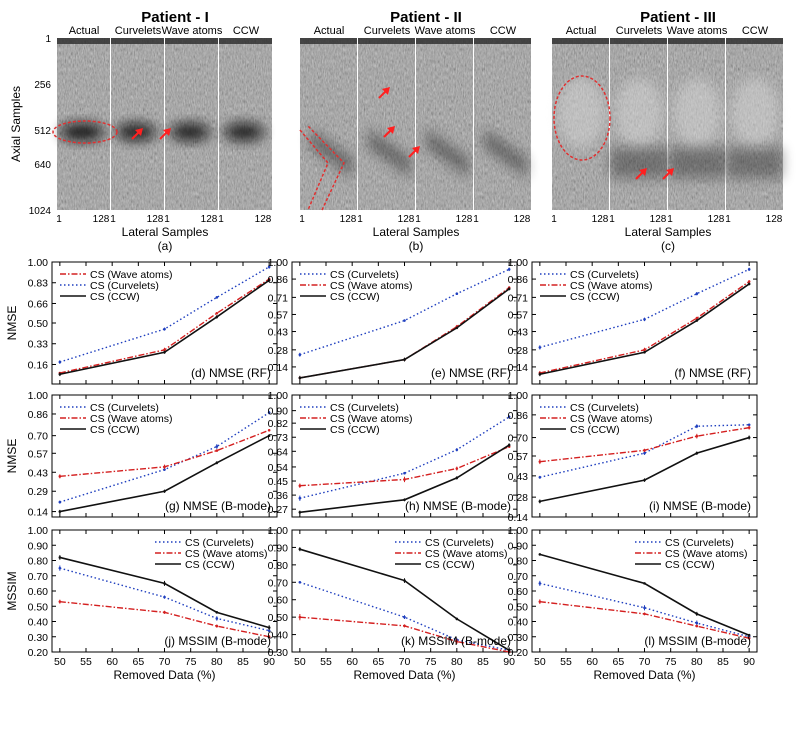  I want to click on image-column-label: Actual, so click(581, 31).